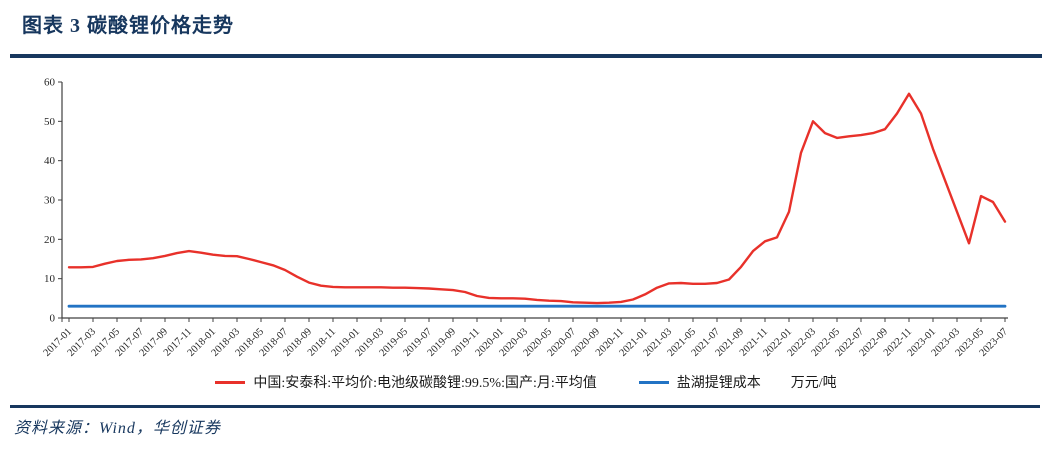 This screenshot has width=1052, height=450. What do you see at coordinates (50, 240) in the screenshot?
I see `y-tick-label: 20` at bounding box center [50, 240].